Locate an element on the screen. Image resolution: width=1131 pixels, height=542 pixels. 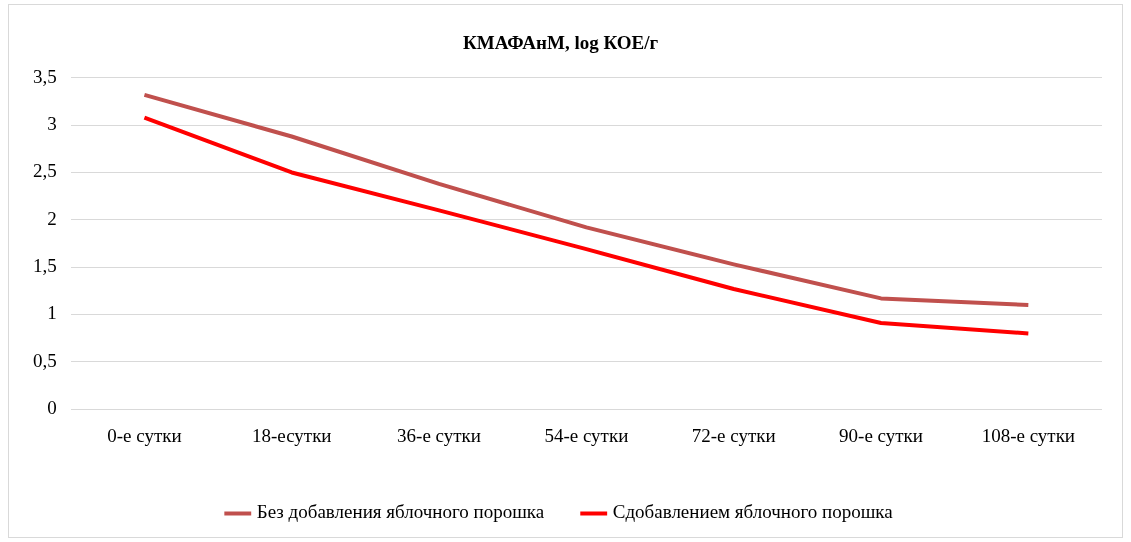
y-tick-label: 1,5 is located at coordinates (45, 266).